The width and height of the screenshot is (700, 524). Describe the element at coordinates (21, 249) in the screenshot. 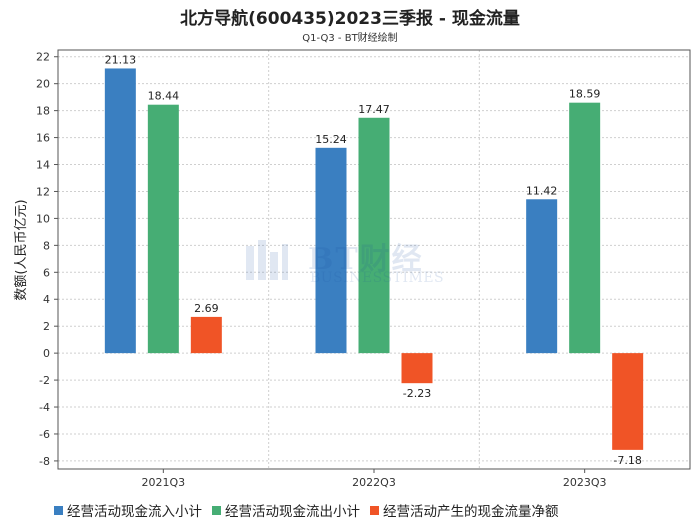

I see `y-axis-label: 数额(人民币亿元)` at that location.